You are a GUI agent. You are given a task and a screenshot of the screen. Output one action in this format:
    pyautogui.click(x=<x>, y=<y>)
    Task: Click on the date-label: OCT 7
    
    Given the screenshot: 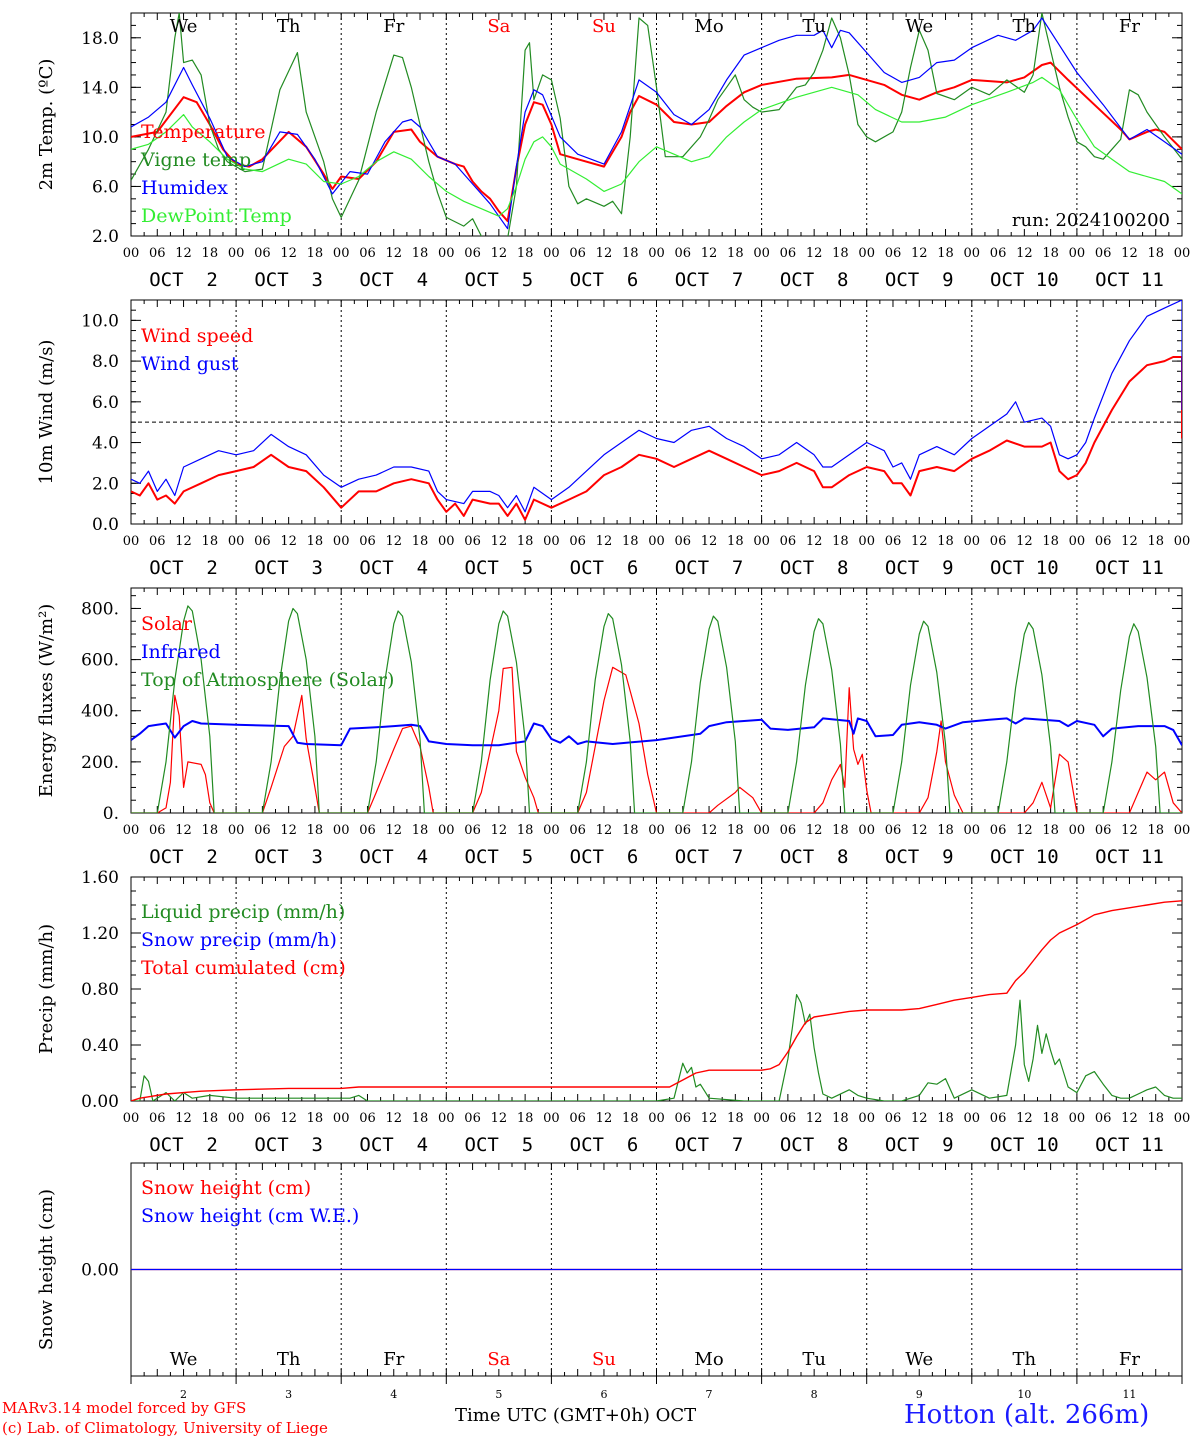 What is the action you would take?
    pyautogui.click(x=709, y=568)
    